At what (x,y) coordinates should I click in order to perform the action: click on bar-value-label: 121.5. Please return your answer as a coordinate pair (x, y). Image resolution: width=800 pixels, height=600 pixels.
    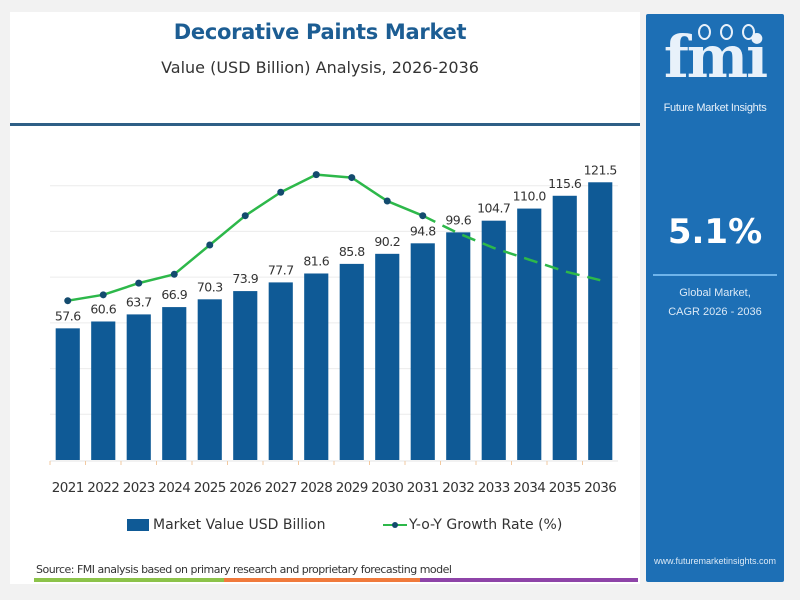
    Looking at the image, I should click on (600, 169).